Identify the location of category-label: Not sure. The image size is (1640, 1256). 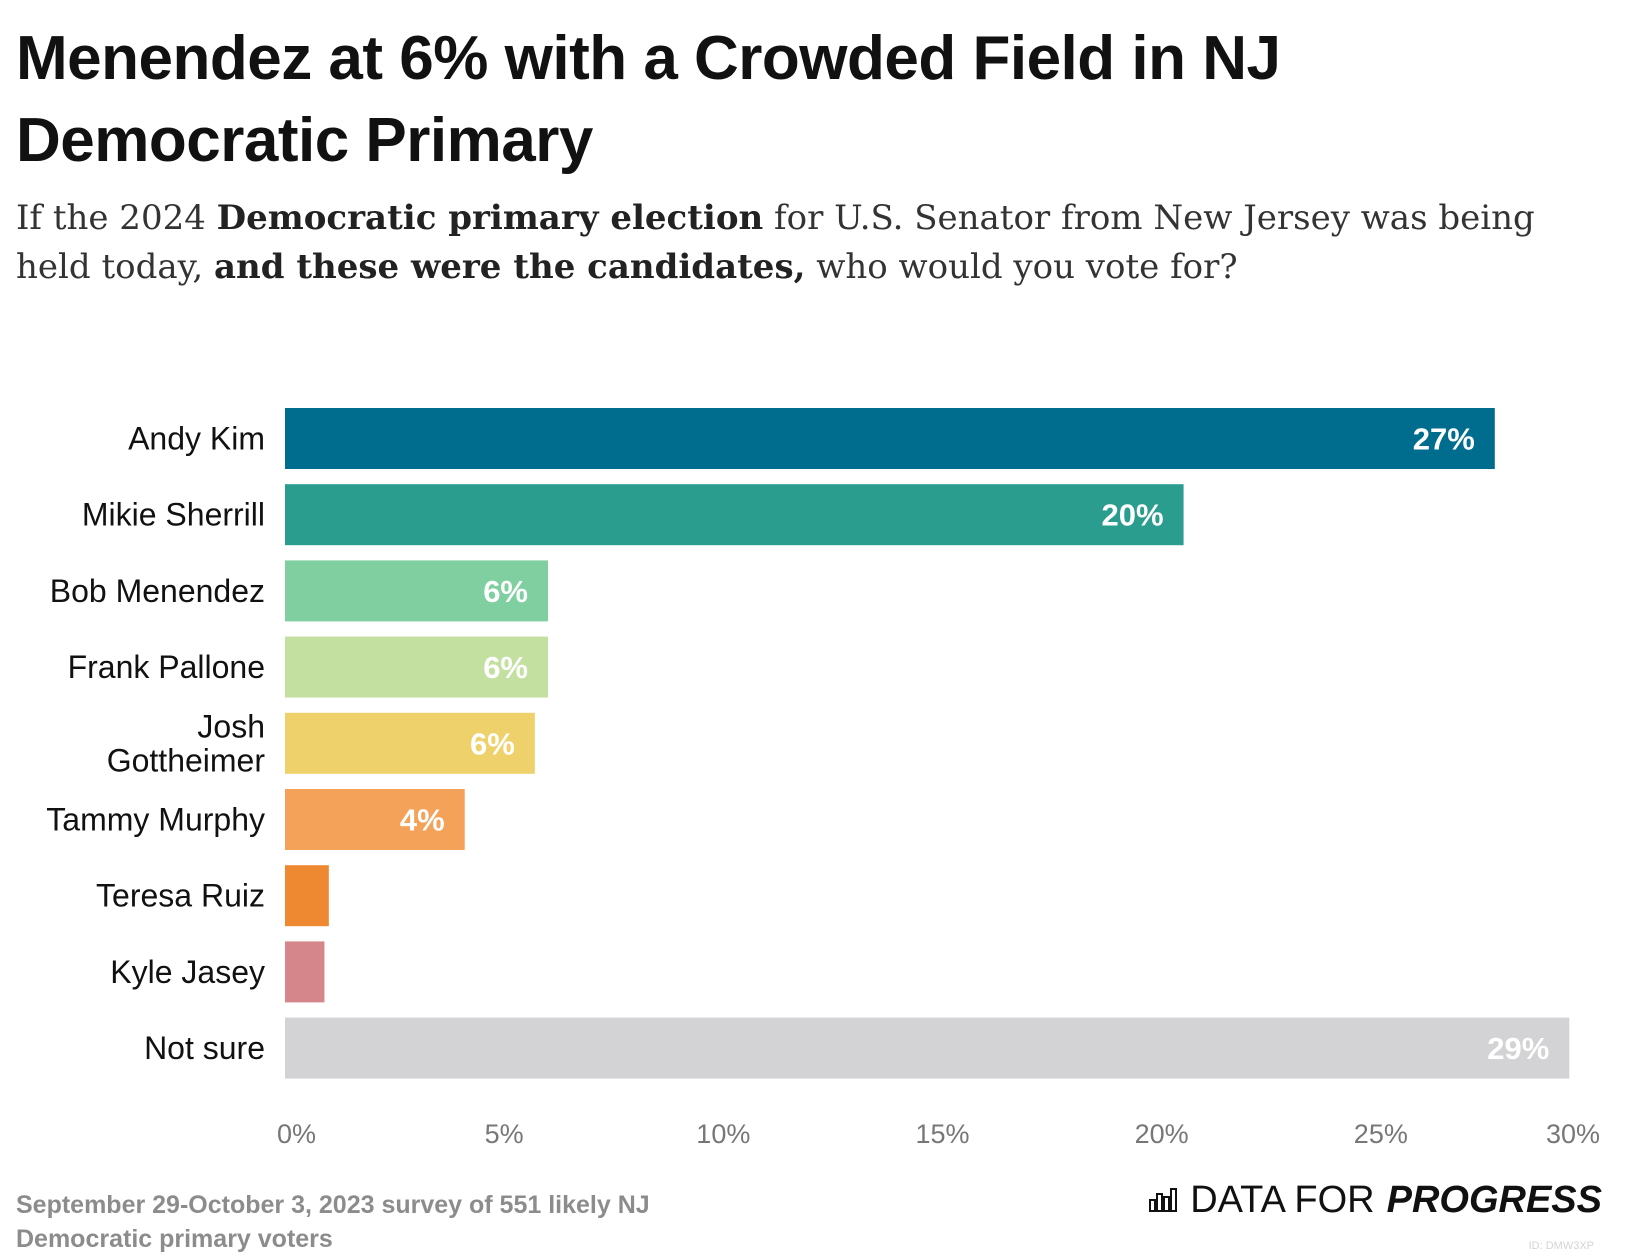
(204, 1048).